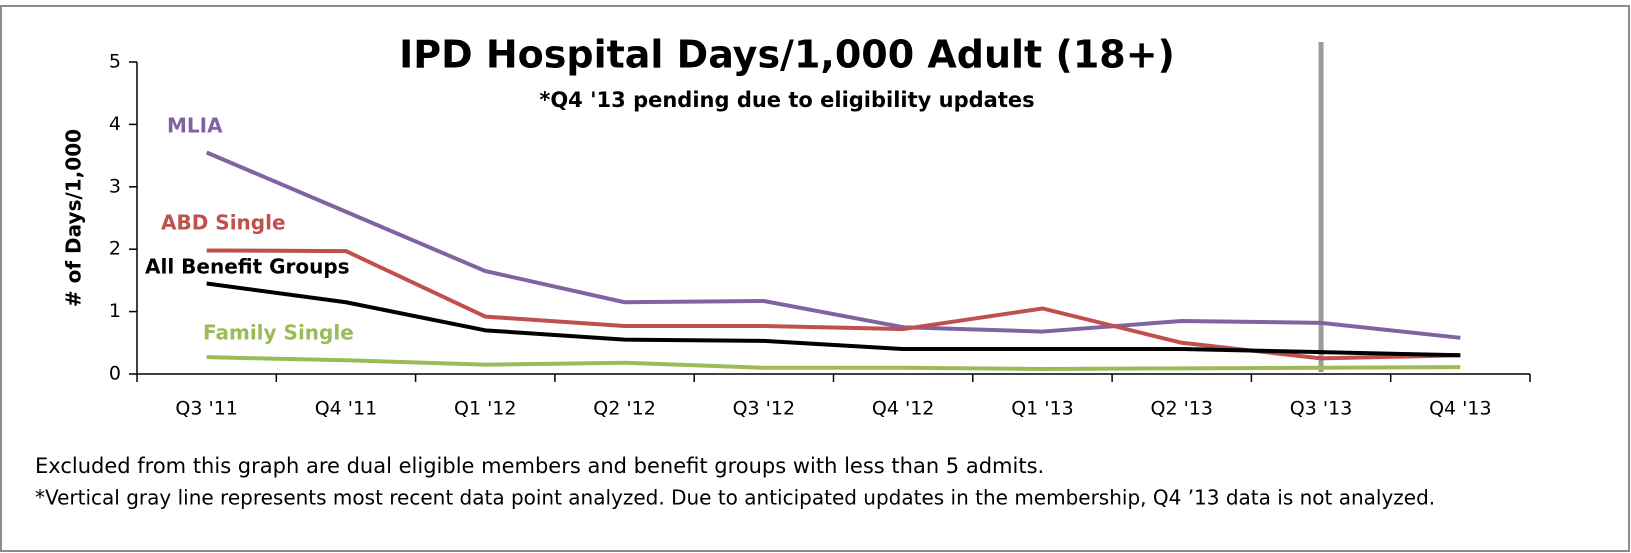 This screenshot has height=553, width=1631. I want to click on x-tick-label: Q3 '12, so click(764, 409).